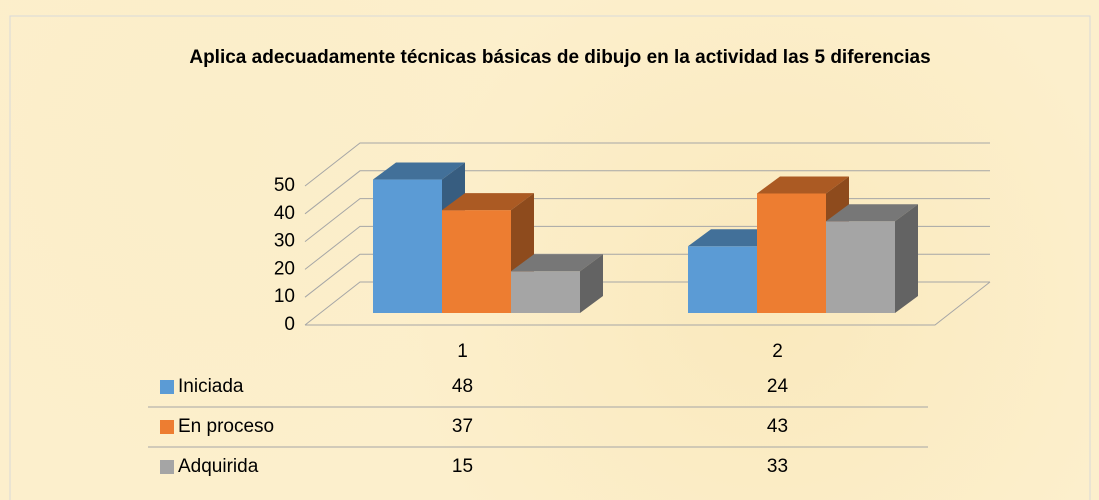 The height and width of the screenshot is (500, 1099). Describe the element at coordinates (777, 466) in the screenshot. I see `table-value: 33` at that location.